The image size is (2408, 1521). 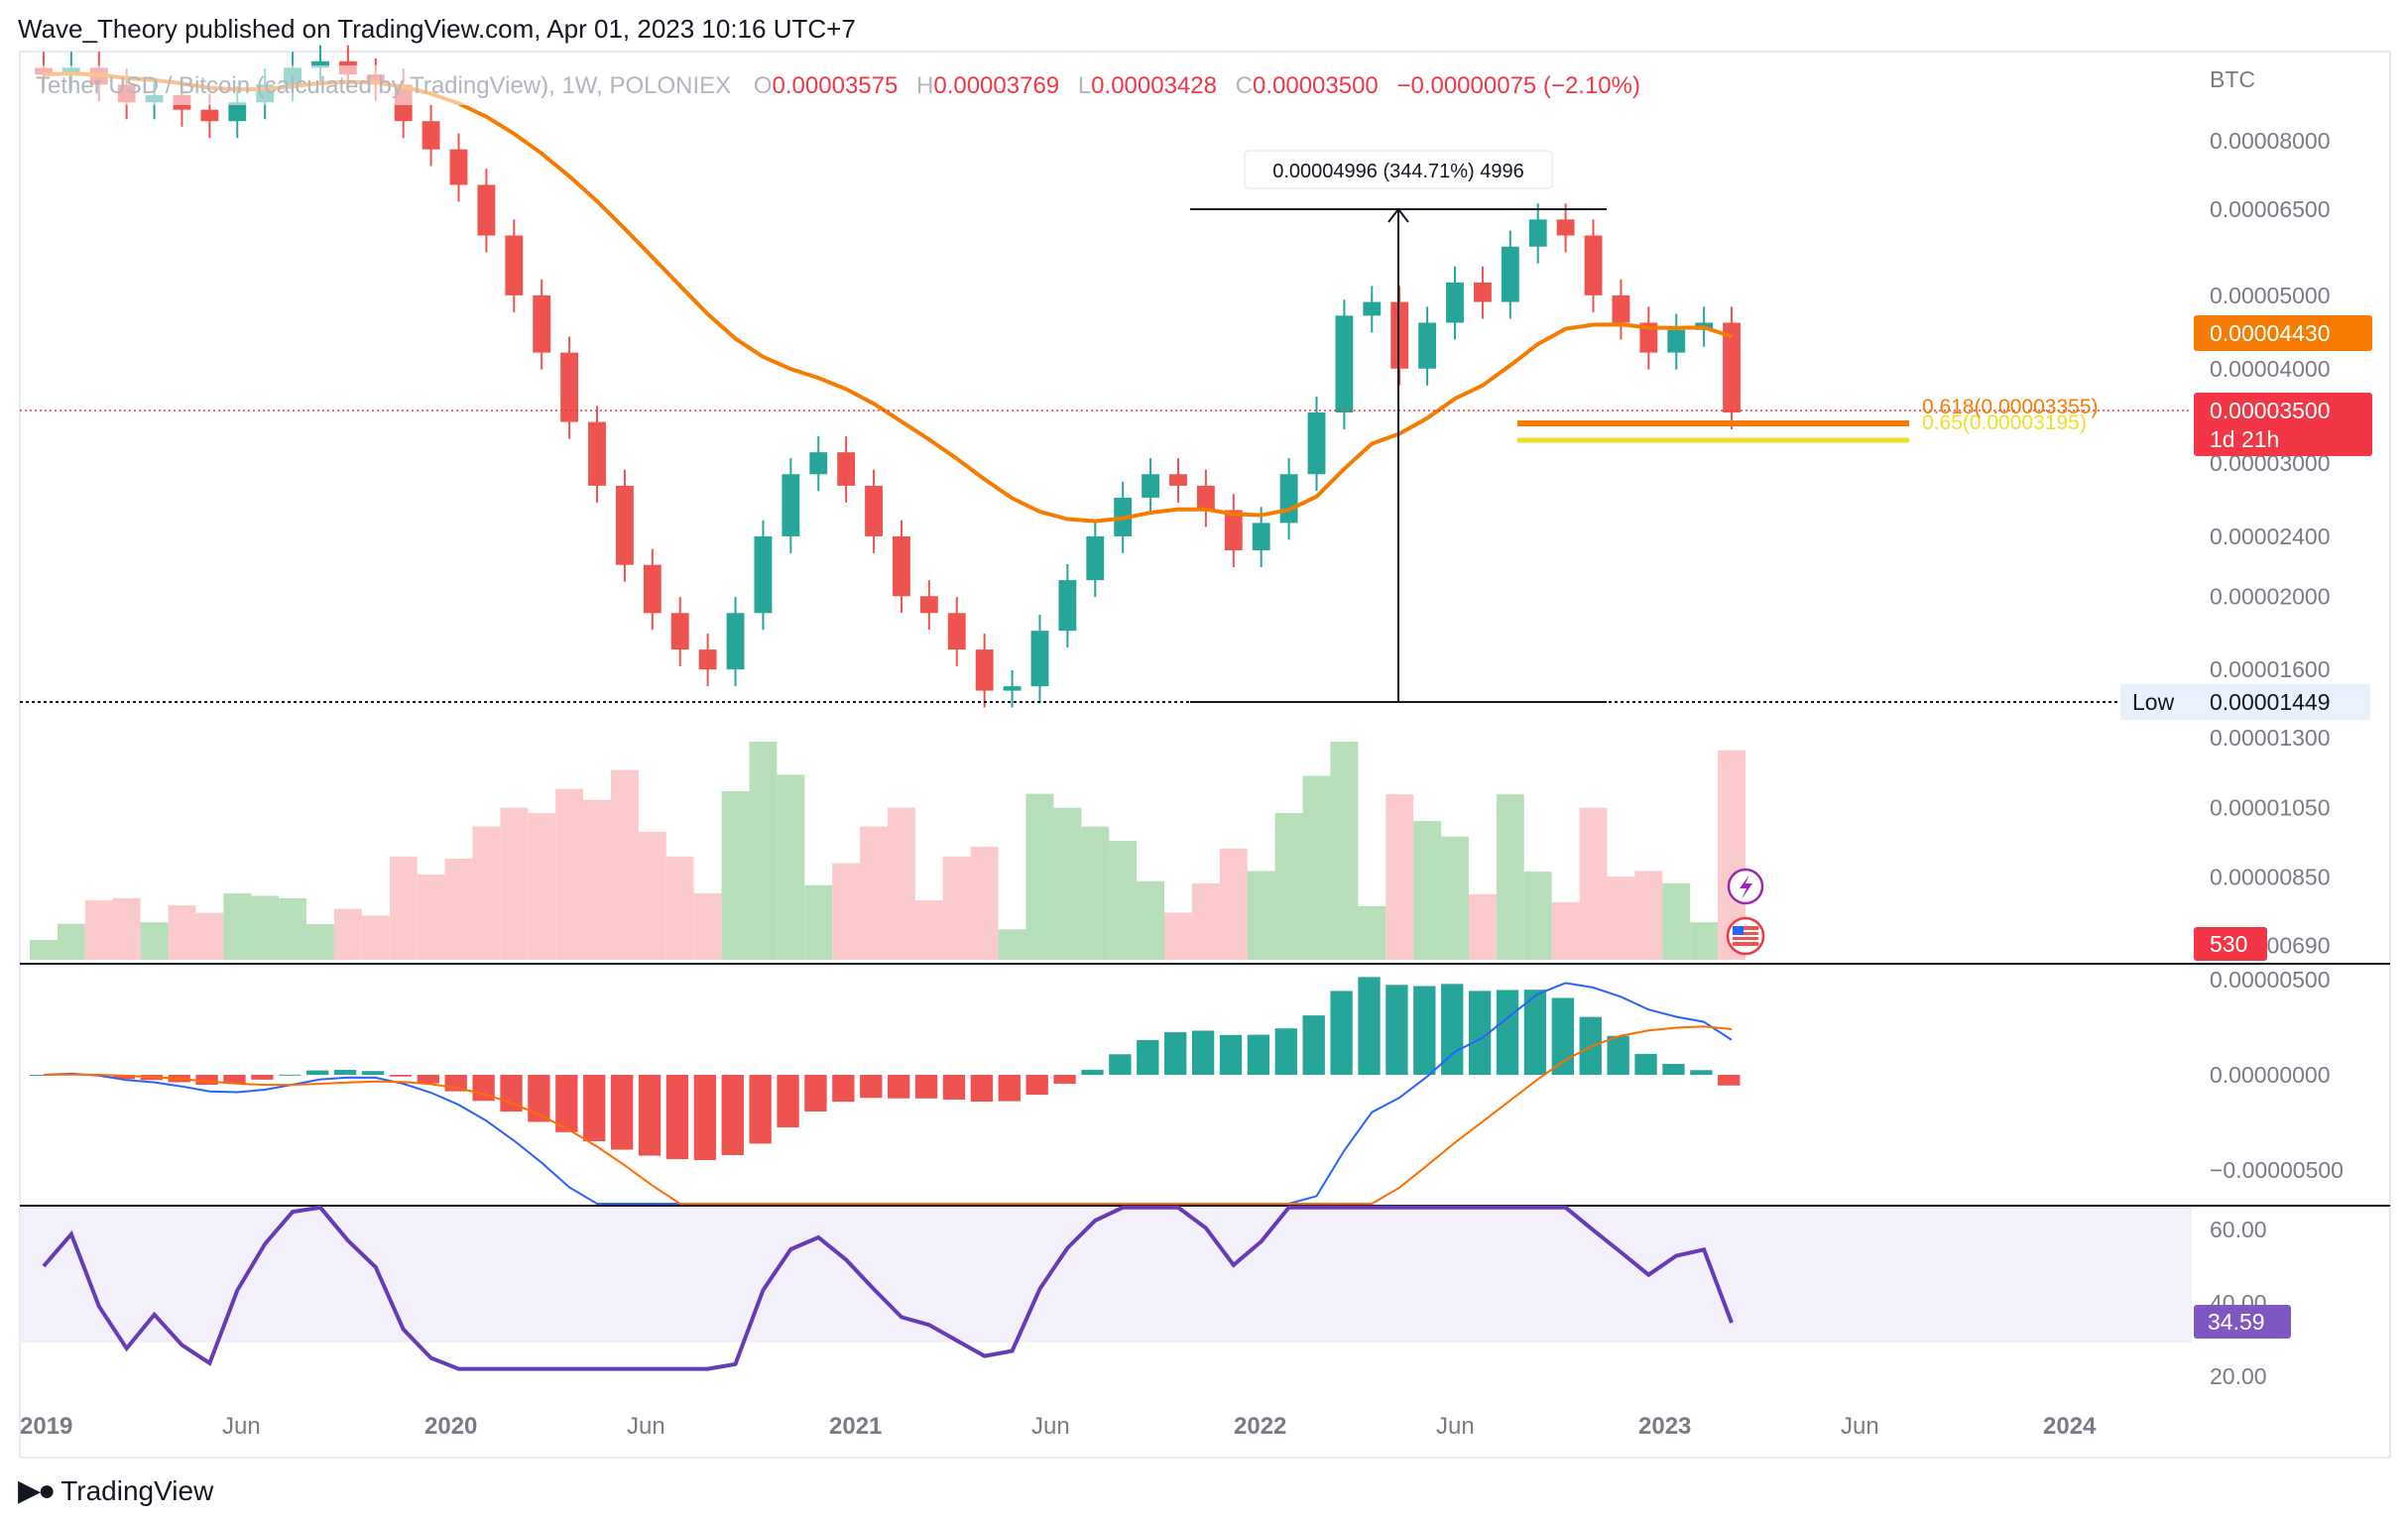 What do you see at coordinates (1746, 936) in the screenshot?
I see `us-flag-icon` at bounding box center [1746, 936].